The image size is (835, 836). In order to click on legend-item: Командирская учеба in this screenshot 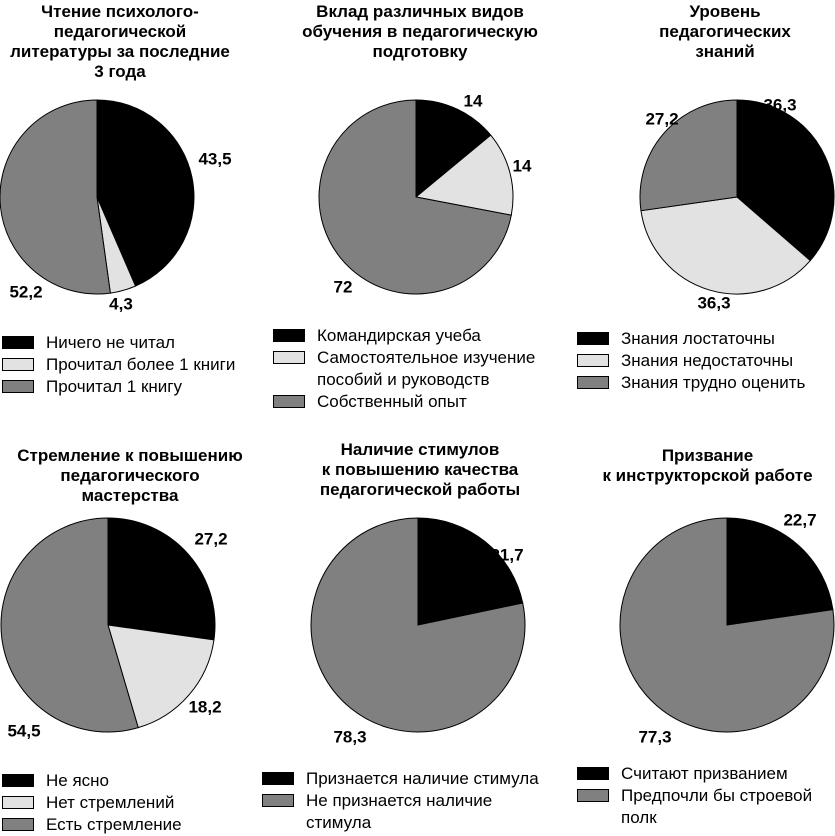, I will do `click(404, 336)`.